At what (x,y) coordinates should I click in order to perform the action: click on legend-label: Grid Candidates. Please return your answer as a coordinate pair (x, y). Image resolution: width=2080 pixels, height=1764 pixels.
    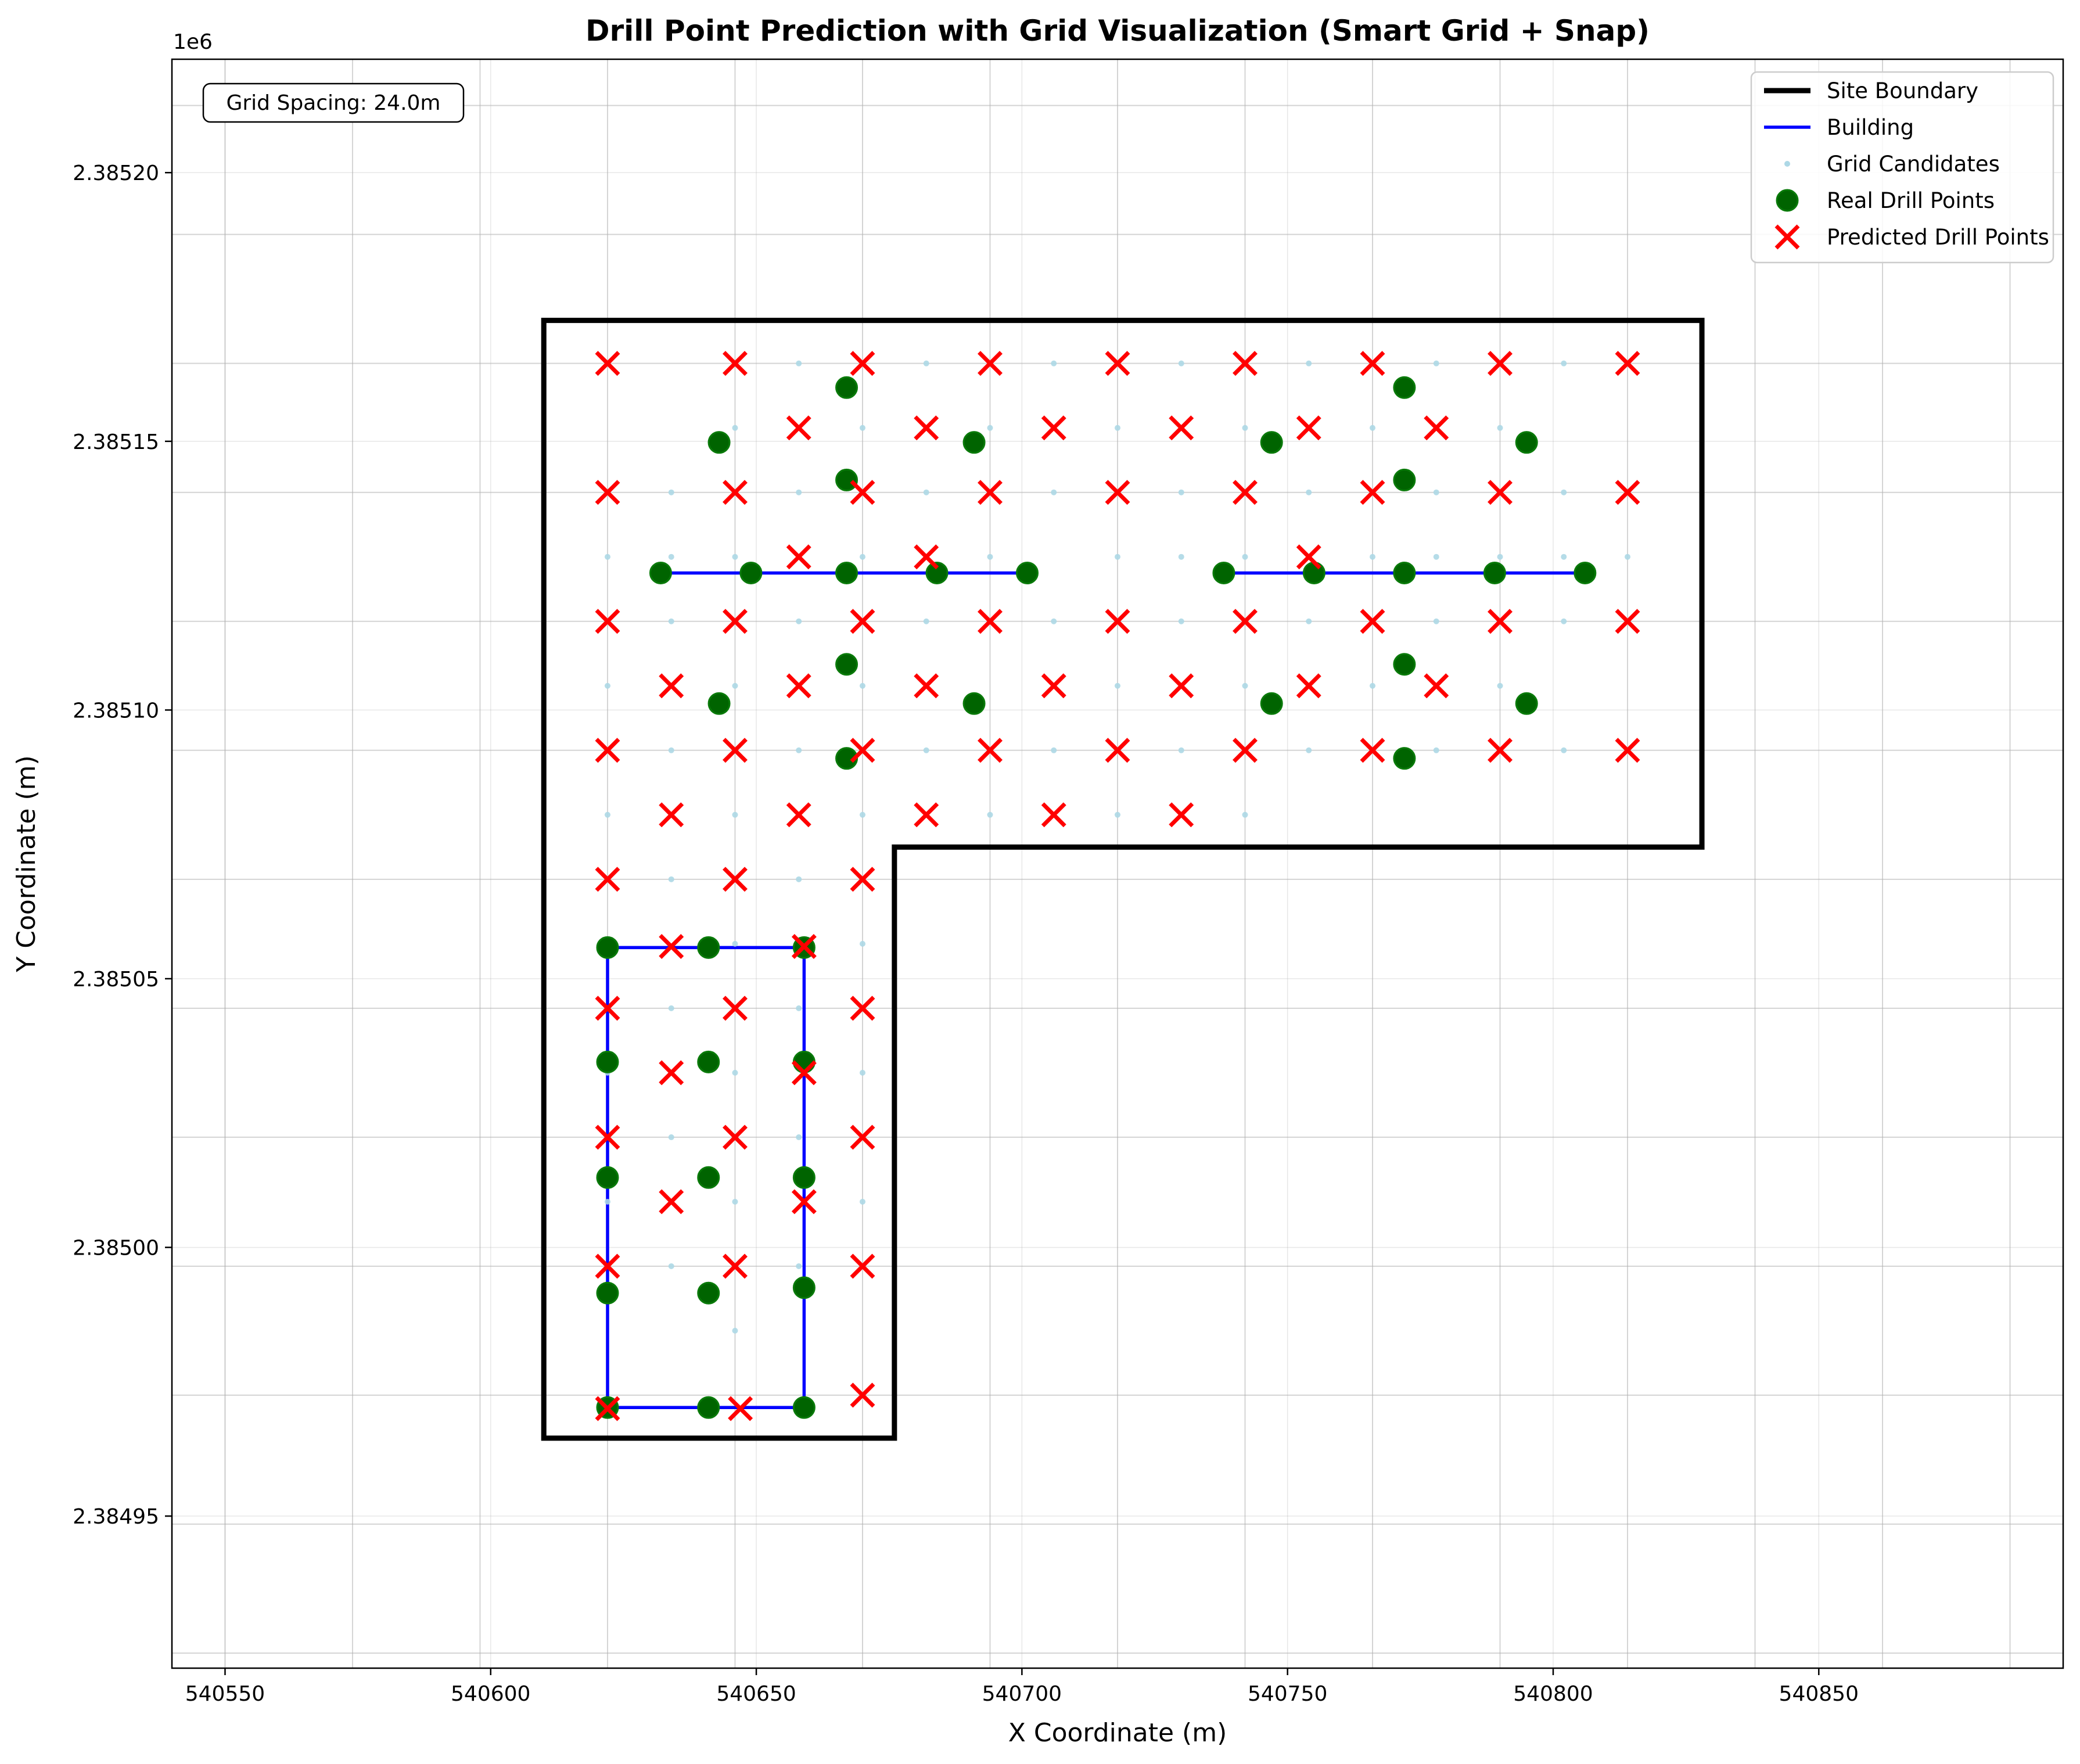
    Looking at the image, I should click on (1913, 164).